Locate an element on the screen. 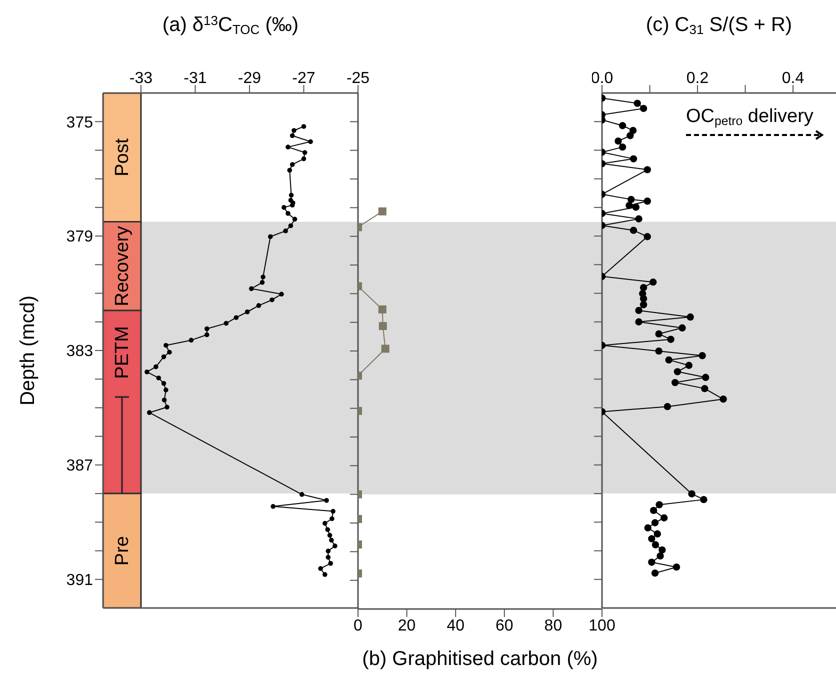 The height and width of the screenshot is (683, 836). band-label: Post is located at coordinates (122, 157).